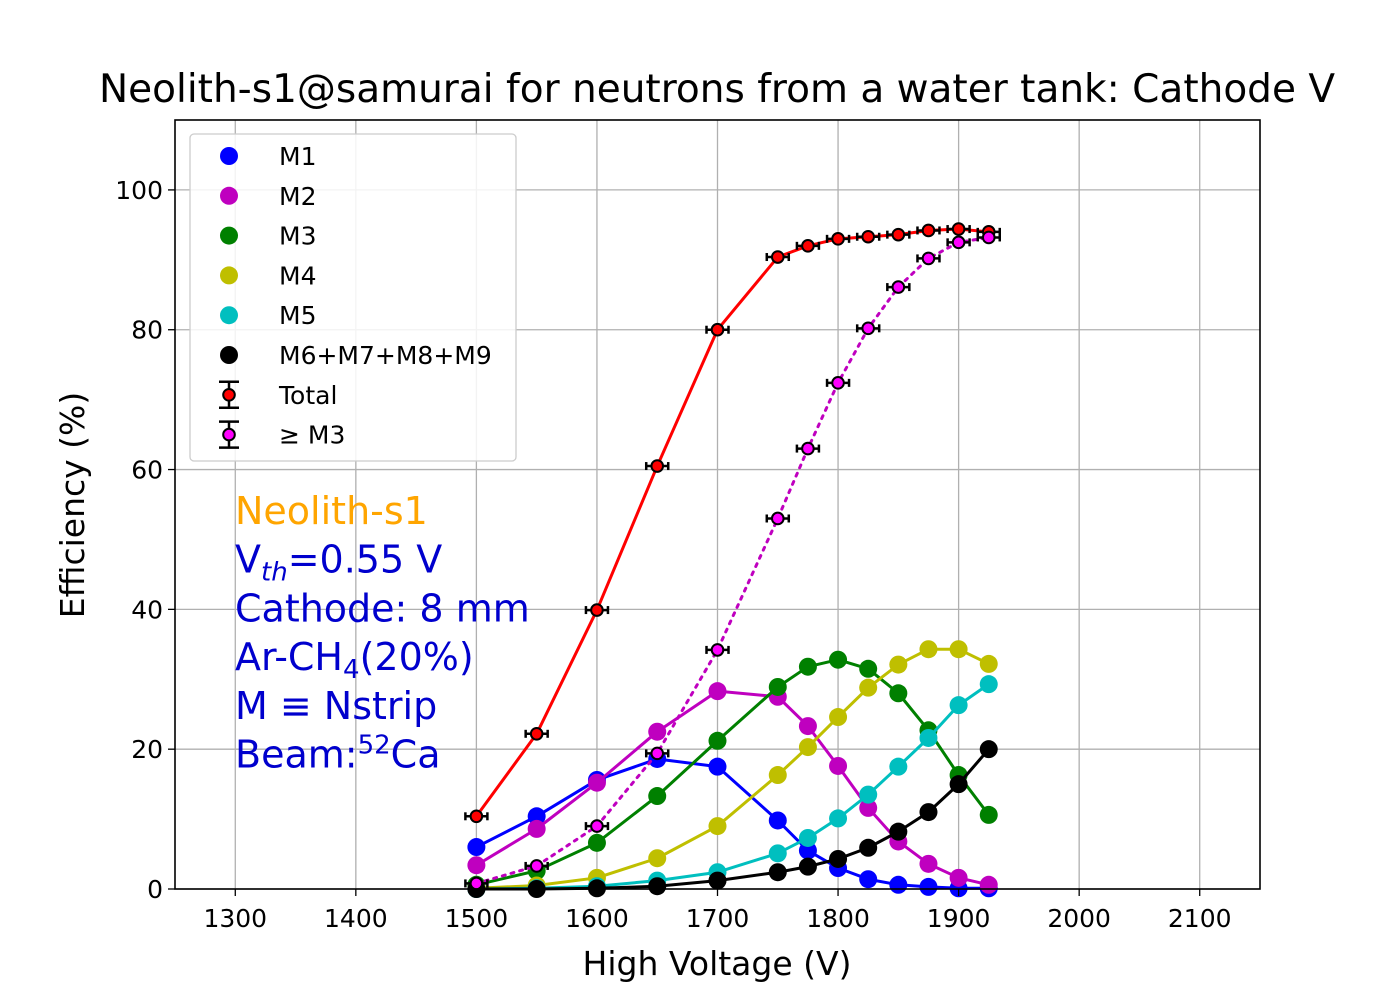 Image resolution: width=1400 pixels, height=1000 pixels. Describe the element at coordinates (365, 560) in the screenshot. I see `annotation-text: =0.55 V` at that location.